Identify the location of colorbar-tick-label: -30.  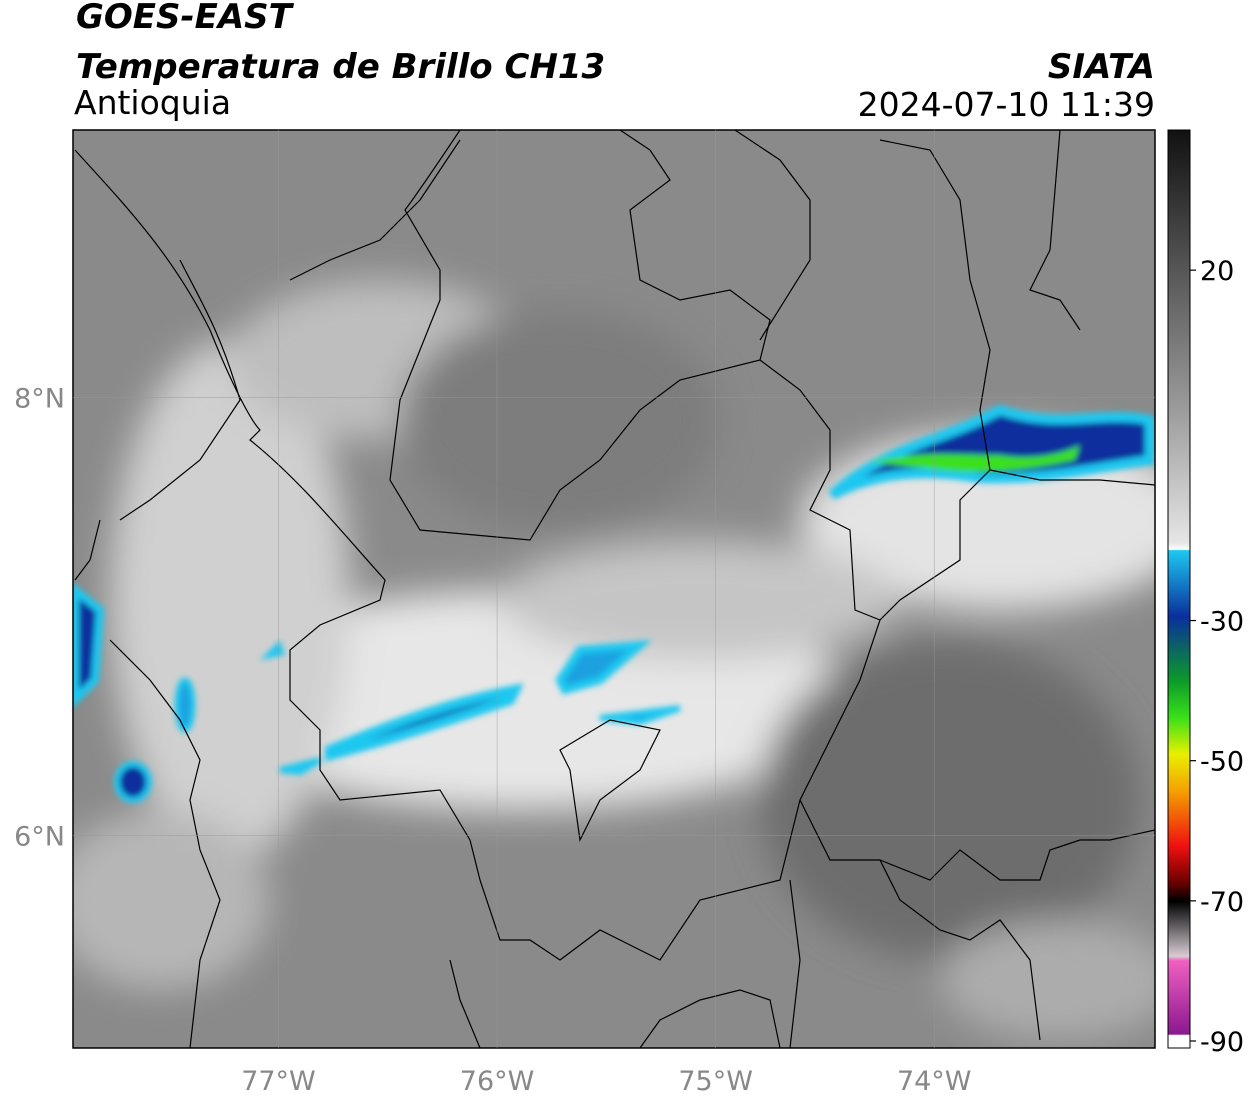
(1222, 622).